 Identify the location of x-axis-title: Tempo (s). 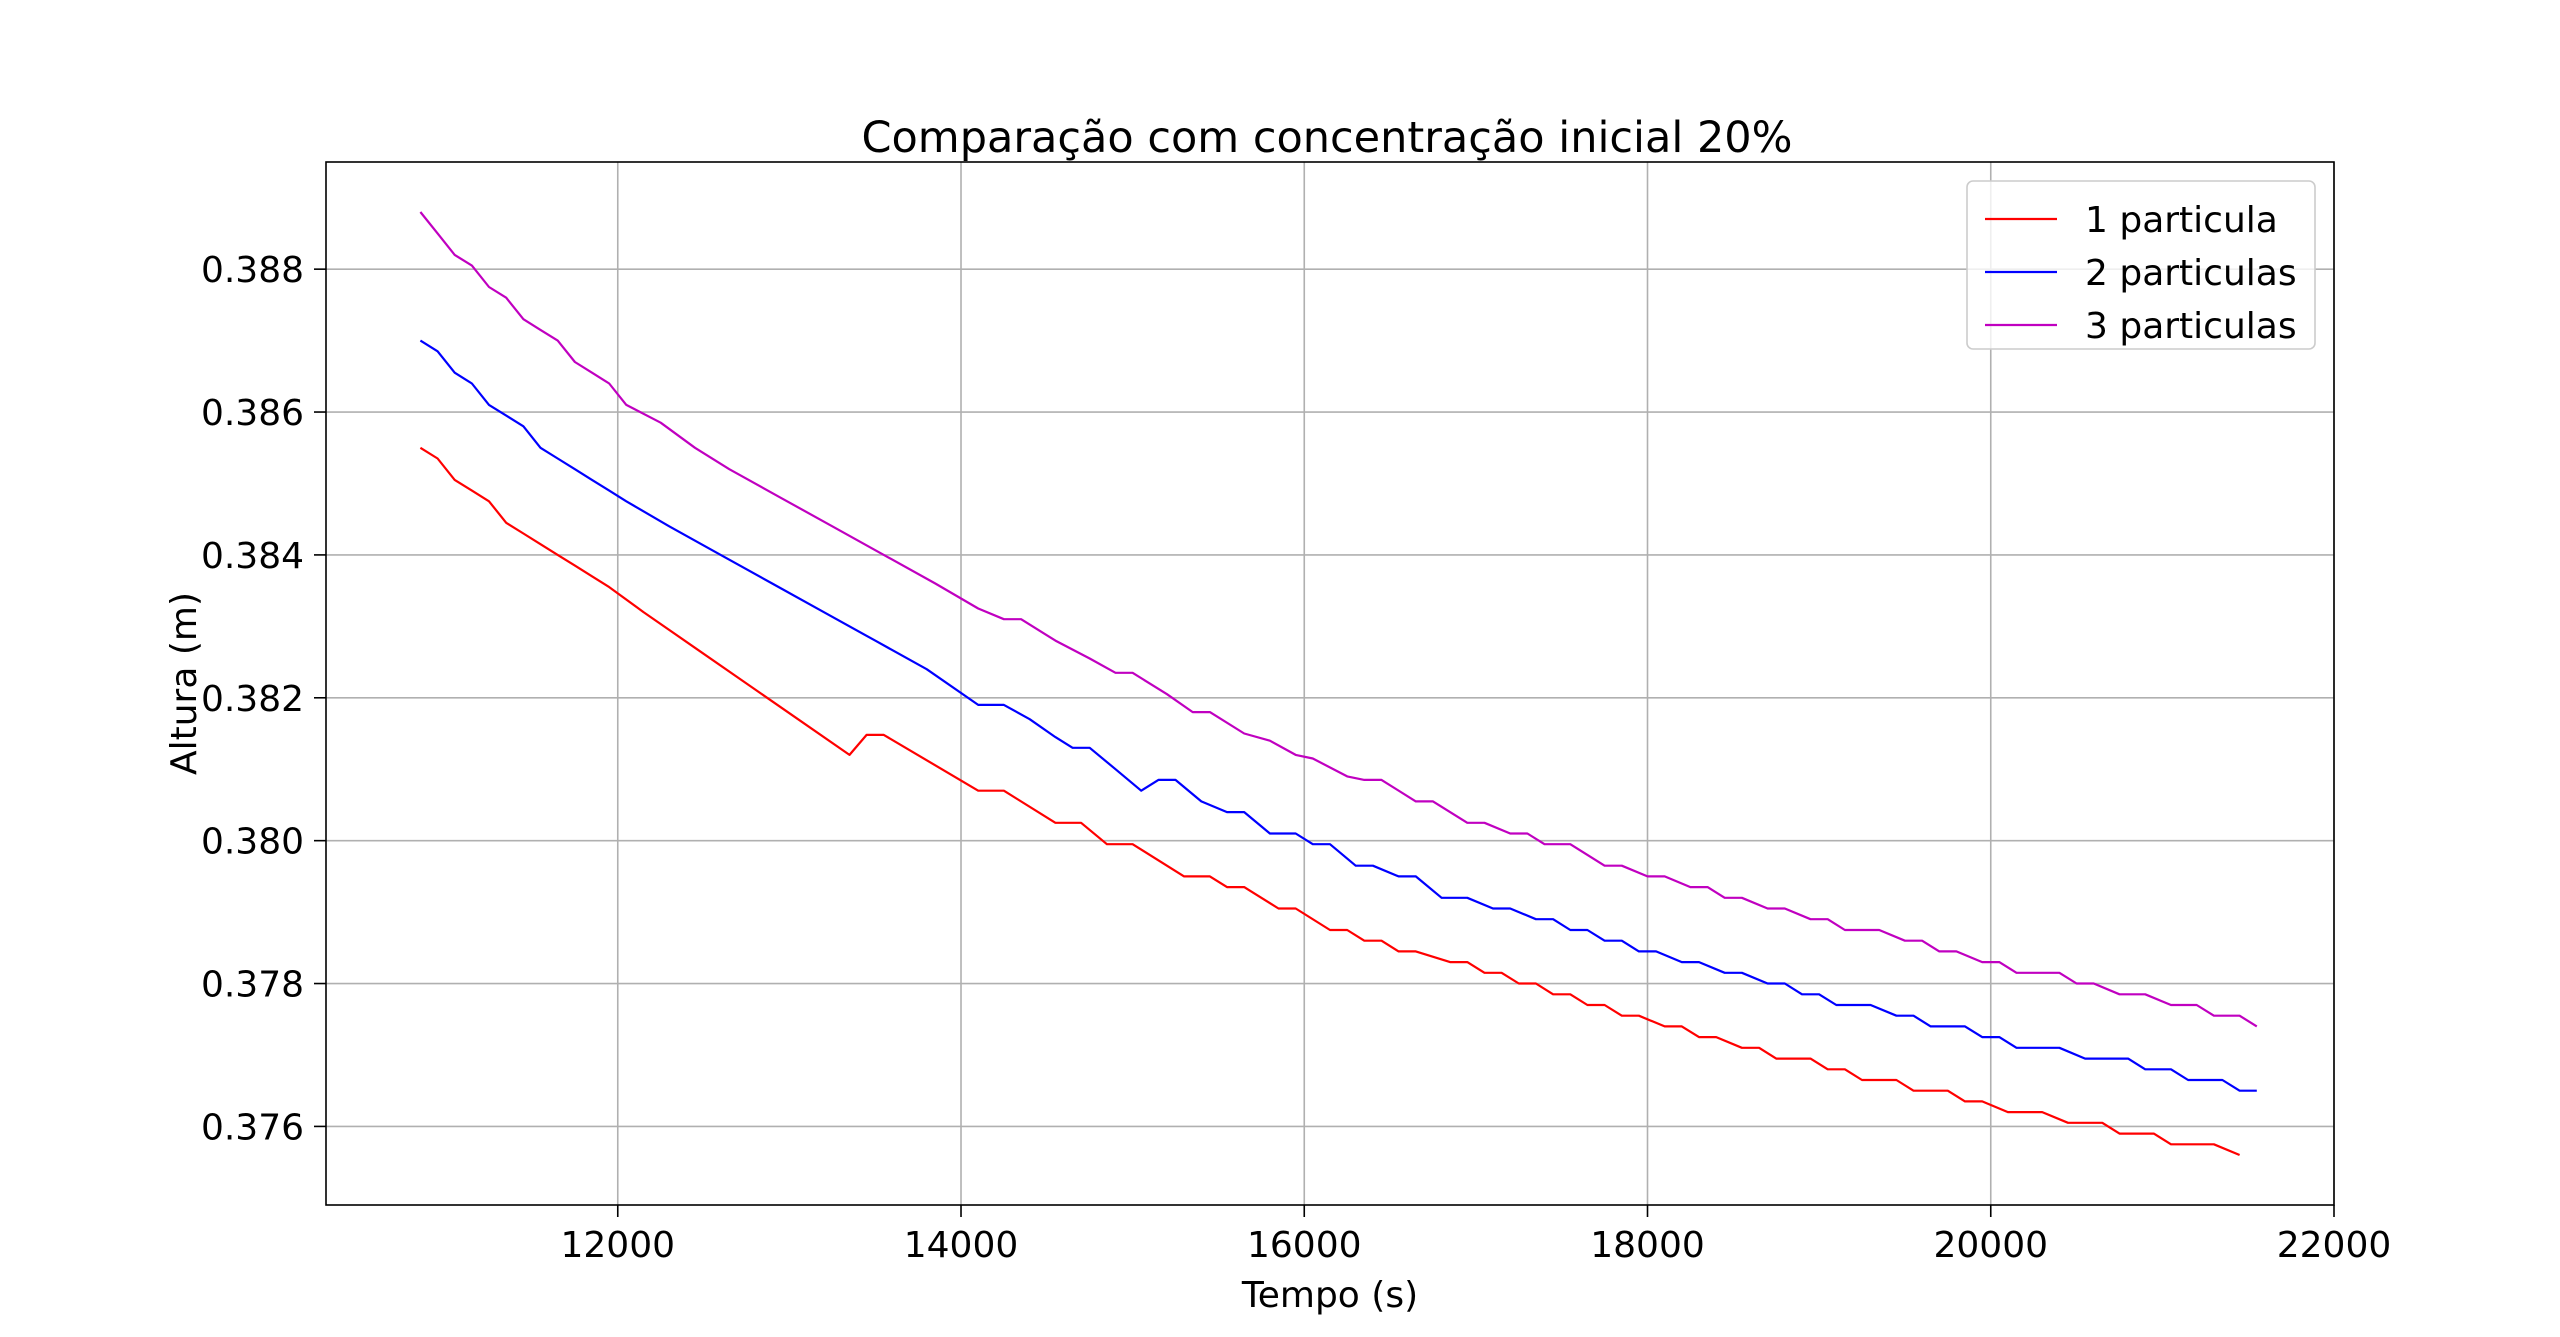
(1329, 1295).